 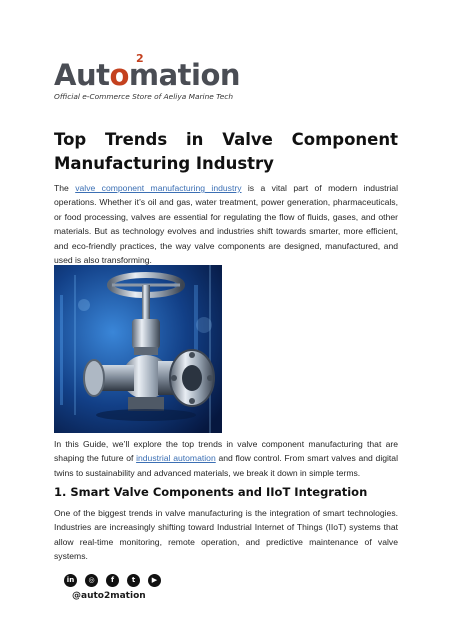 What do you see at coordinates (133, 580) in the screenshot?
I see `twitter-icon: t` at bounding box center [133, 580].